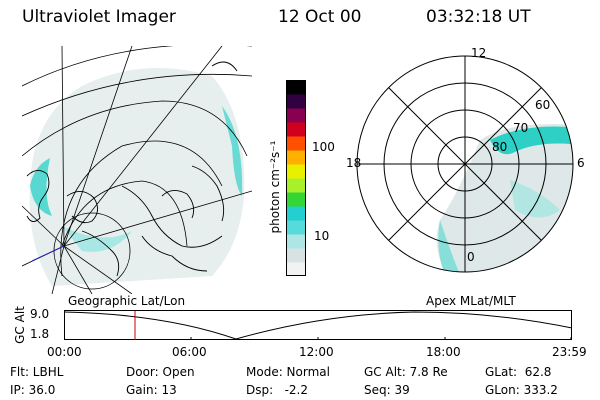 The image size is (600, 400). I want to click on colorbar-tick-10: 10, so click(322, 236).